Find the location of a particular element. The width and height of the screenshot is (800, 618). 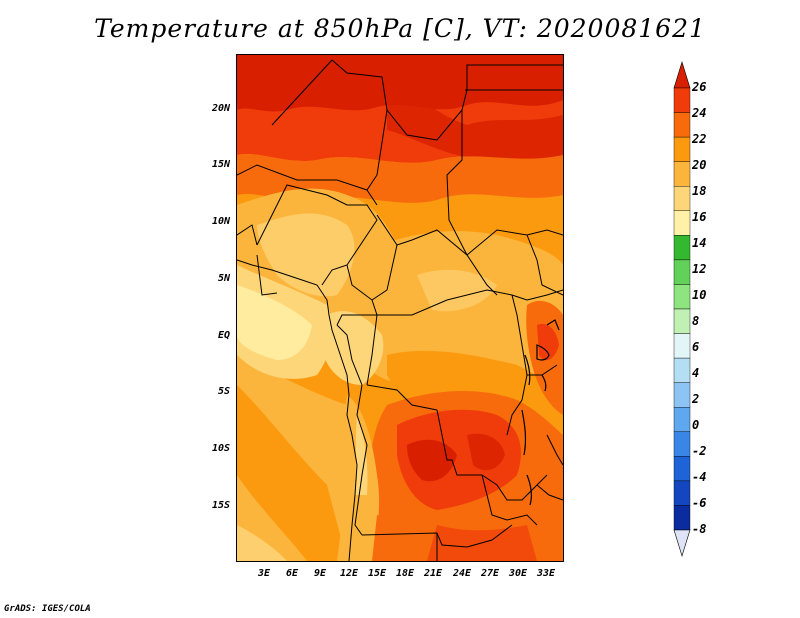

colorbar is located at coordinates (682, 309).